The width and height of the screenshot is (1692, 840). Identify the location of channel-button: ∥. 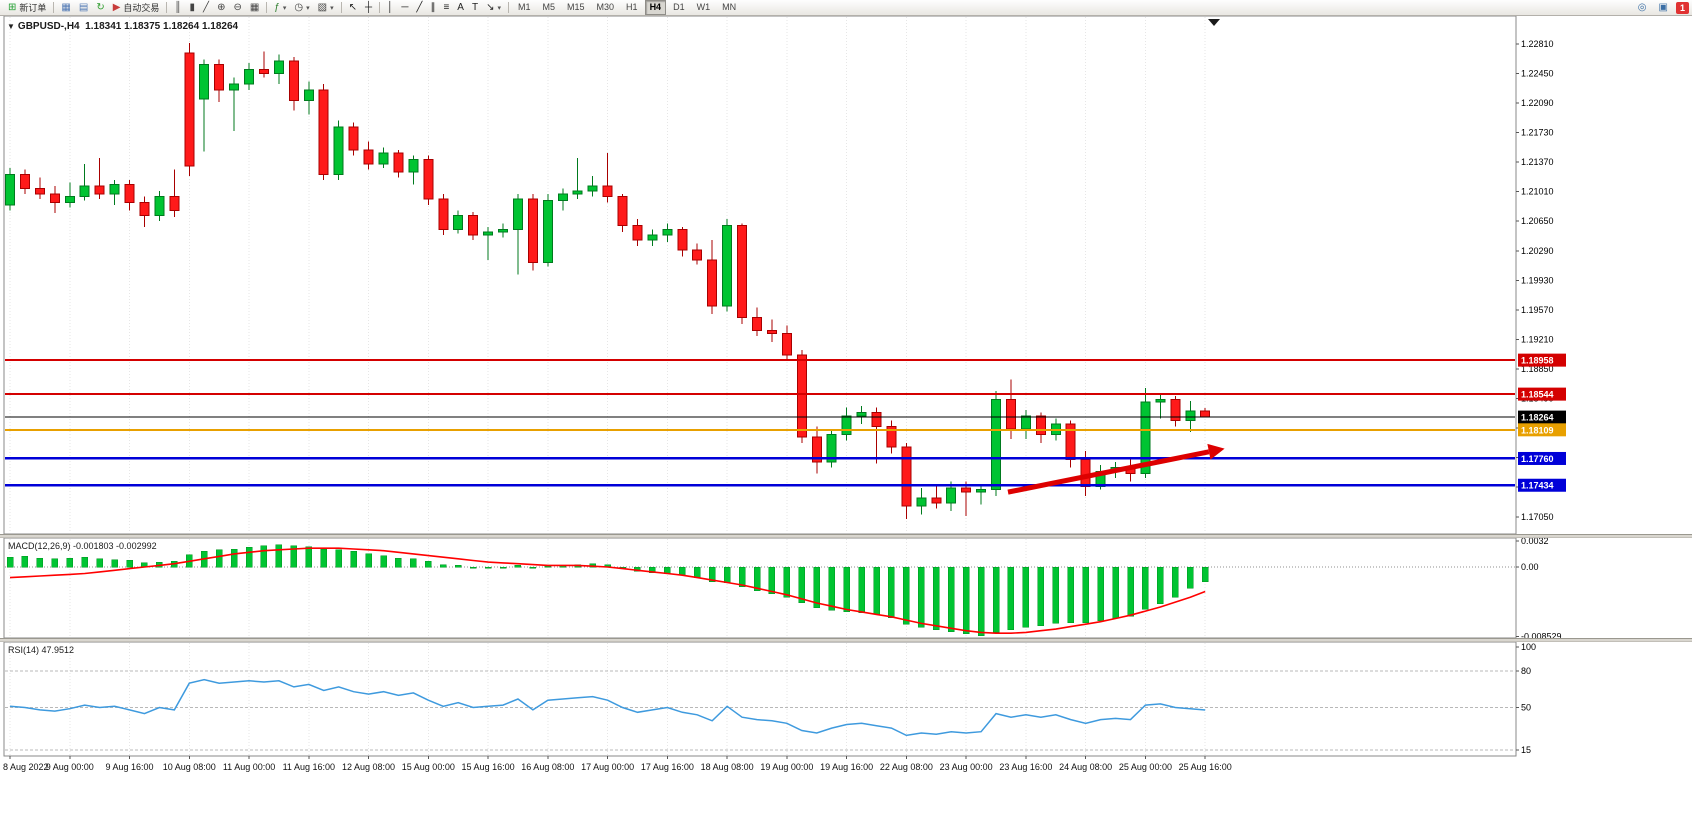
(432, 8).